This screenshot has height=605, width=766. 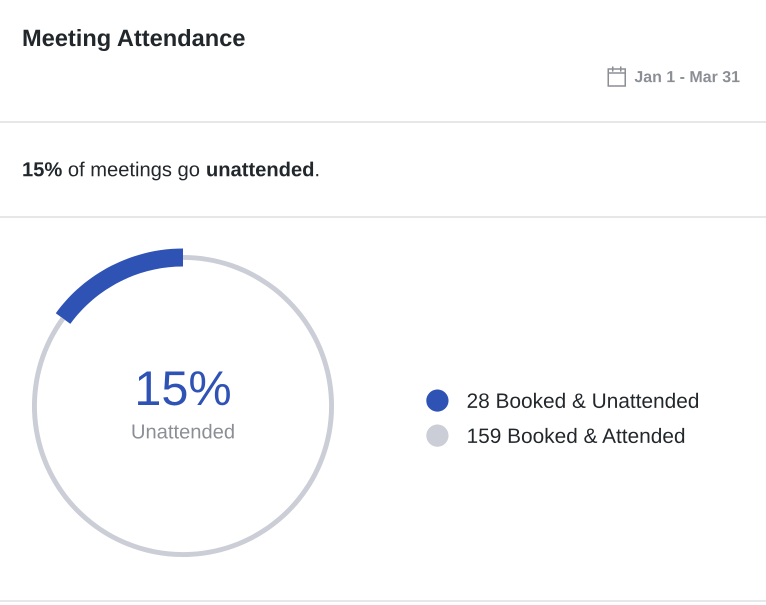 What do you see at coordinates (183, 431) in the screenshot?
I see `text: Unattended` at bounding box center [183, 431].